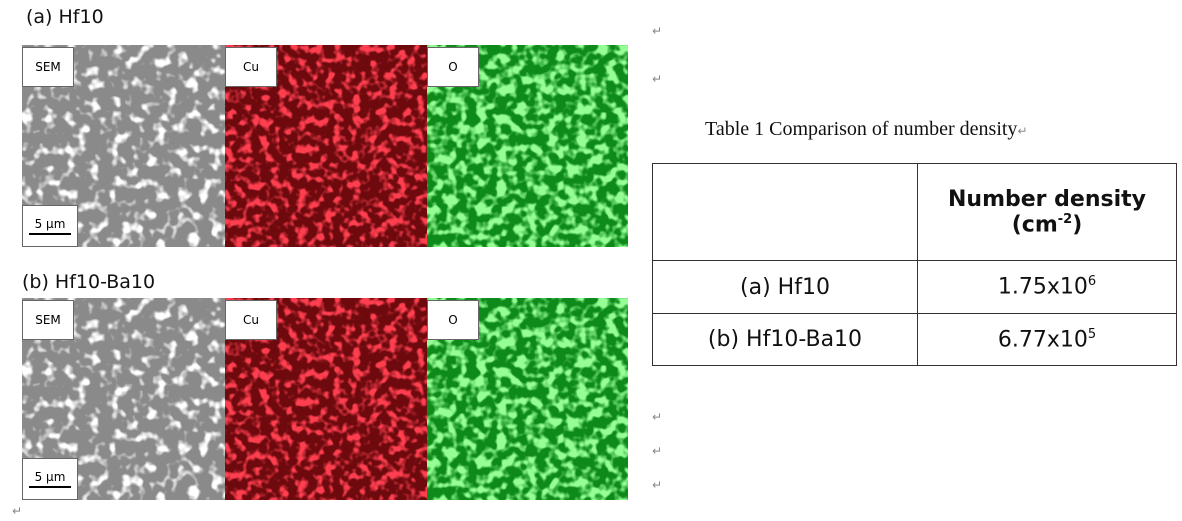 This screenshot has width=1182, height=521. I want to click on header-cell: Number density (cm-2), so click(1047, 212).